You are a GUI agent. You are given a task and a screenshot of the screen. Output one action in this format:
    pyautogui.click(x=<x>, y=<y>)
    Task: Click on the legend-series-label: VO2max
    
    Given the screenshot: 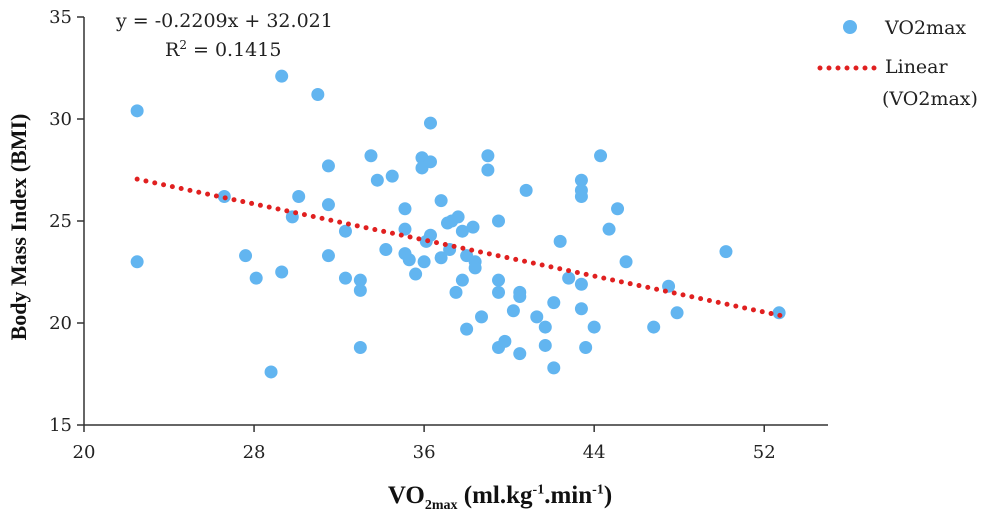 What is the action you would take?
    pyautogui.click(x=925, y=28)
    